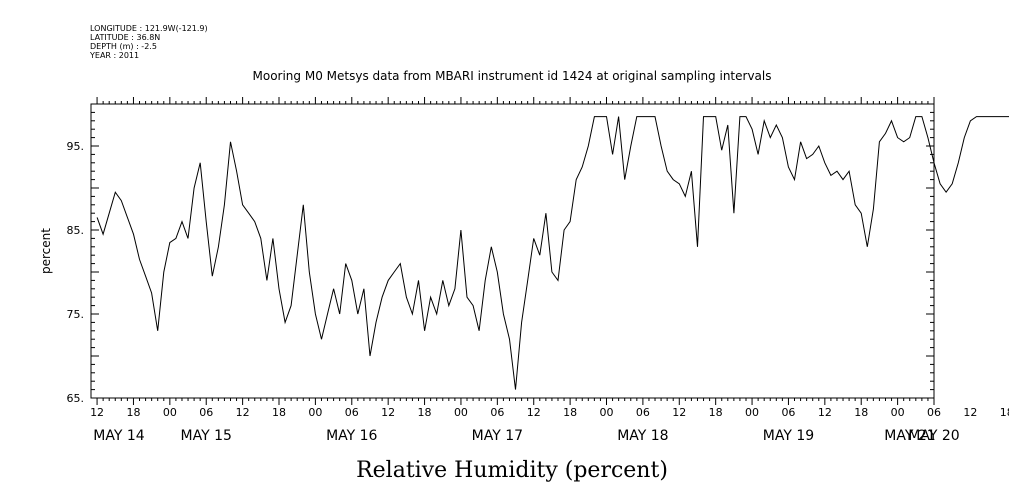  What do you see at coordinates (642, 436) in the screenshot?
I see `x-date-label: MAY 18` at bounding box center [642, 436].